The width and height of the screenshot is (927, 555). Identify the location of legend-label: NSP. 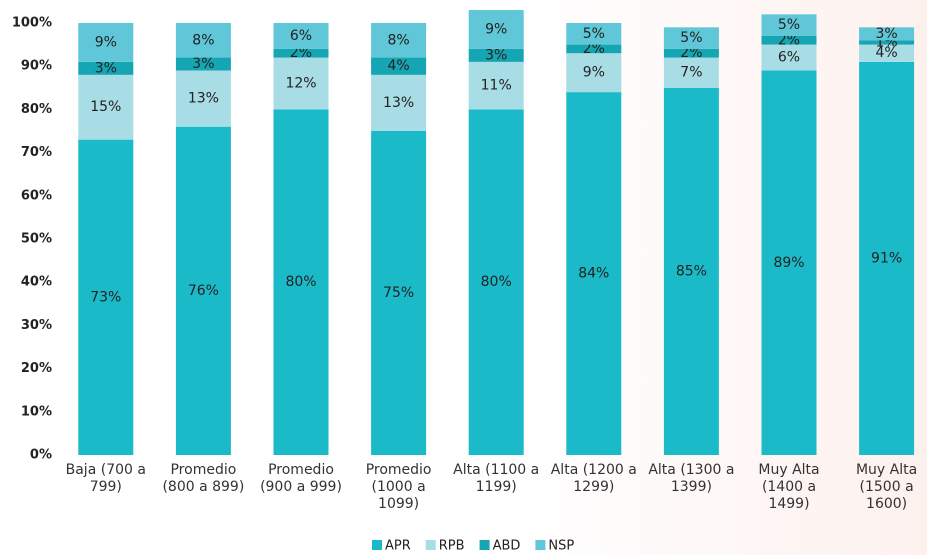
(561, 546).